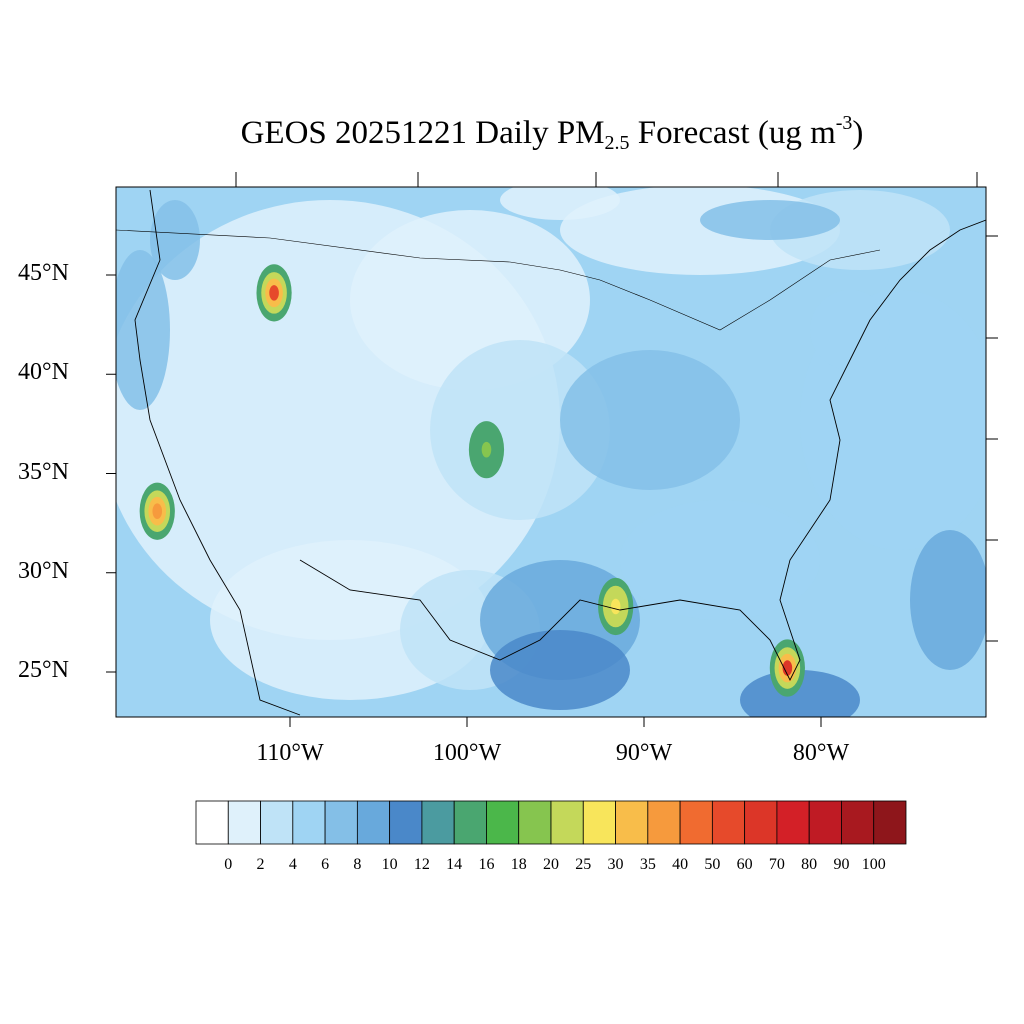  Describe the element at coordinates (157, 511) in the screenshot. I see `hotspot-los-angeles` at that location.